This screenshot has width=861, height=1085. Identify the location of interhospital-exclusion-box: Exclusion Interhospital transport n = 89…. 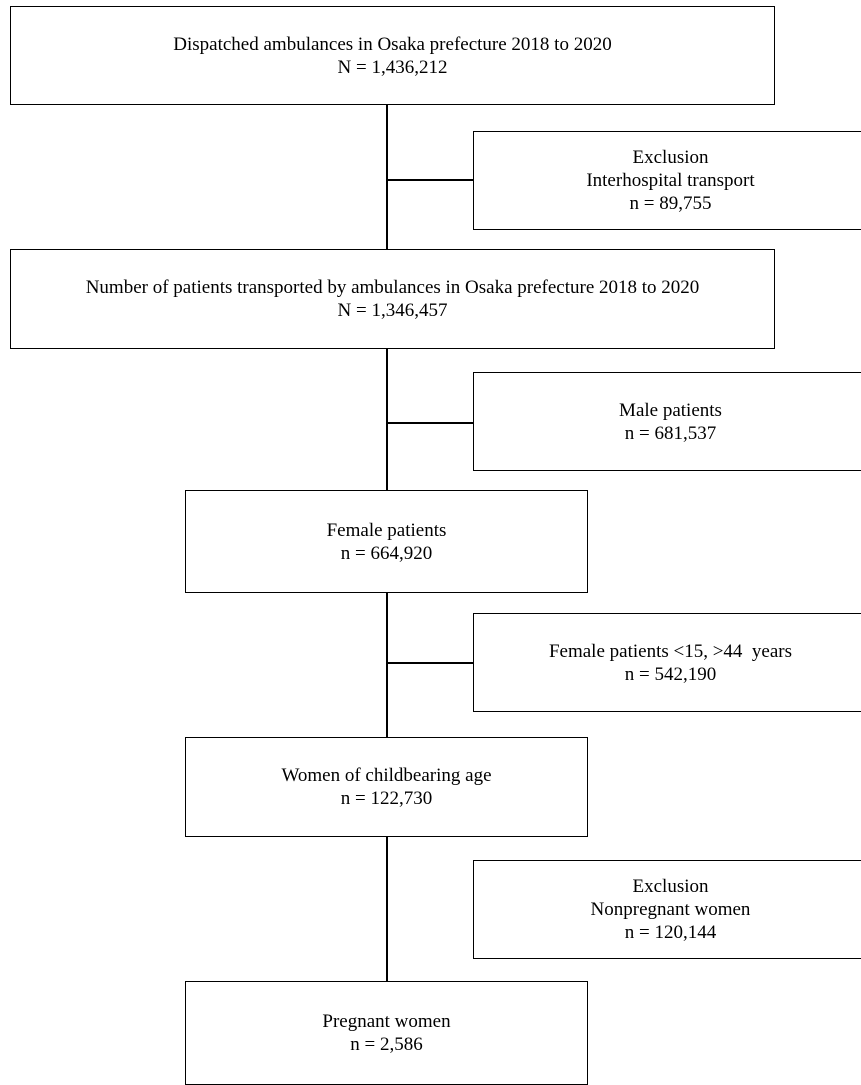
(667, 180).